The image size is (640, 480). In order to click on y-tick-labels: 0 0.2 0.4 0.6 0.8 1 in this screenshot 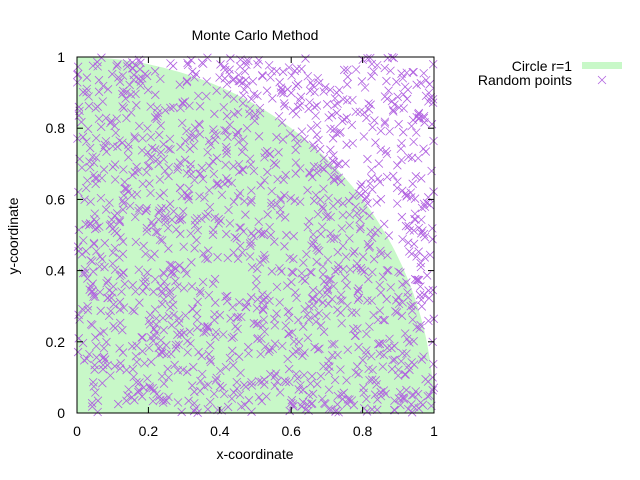, I will do `click(56, 235)`.